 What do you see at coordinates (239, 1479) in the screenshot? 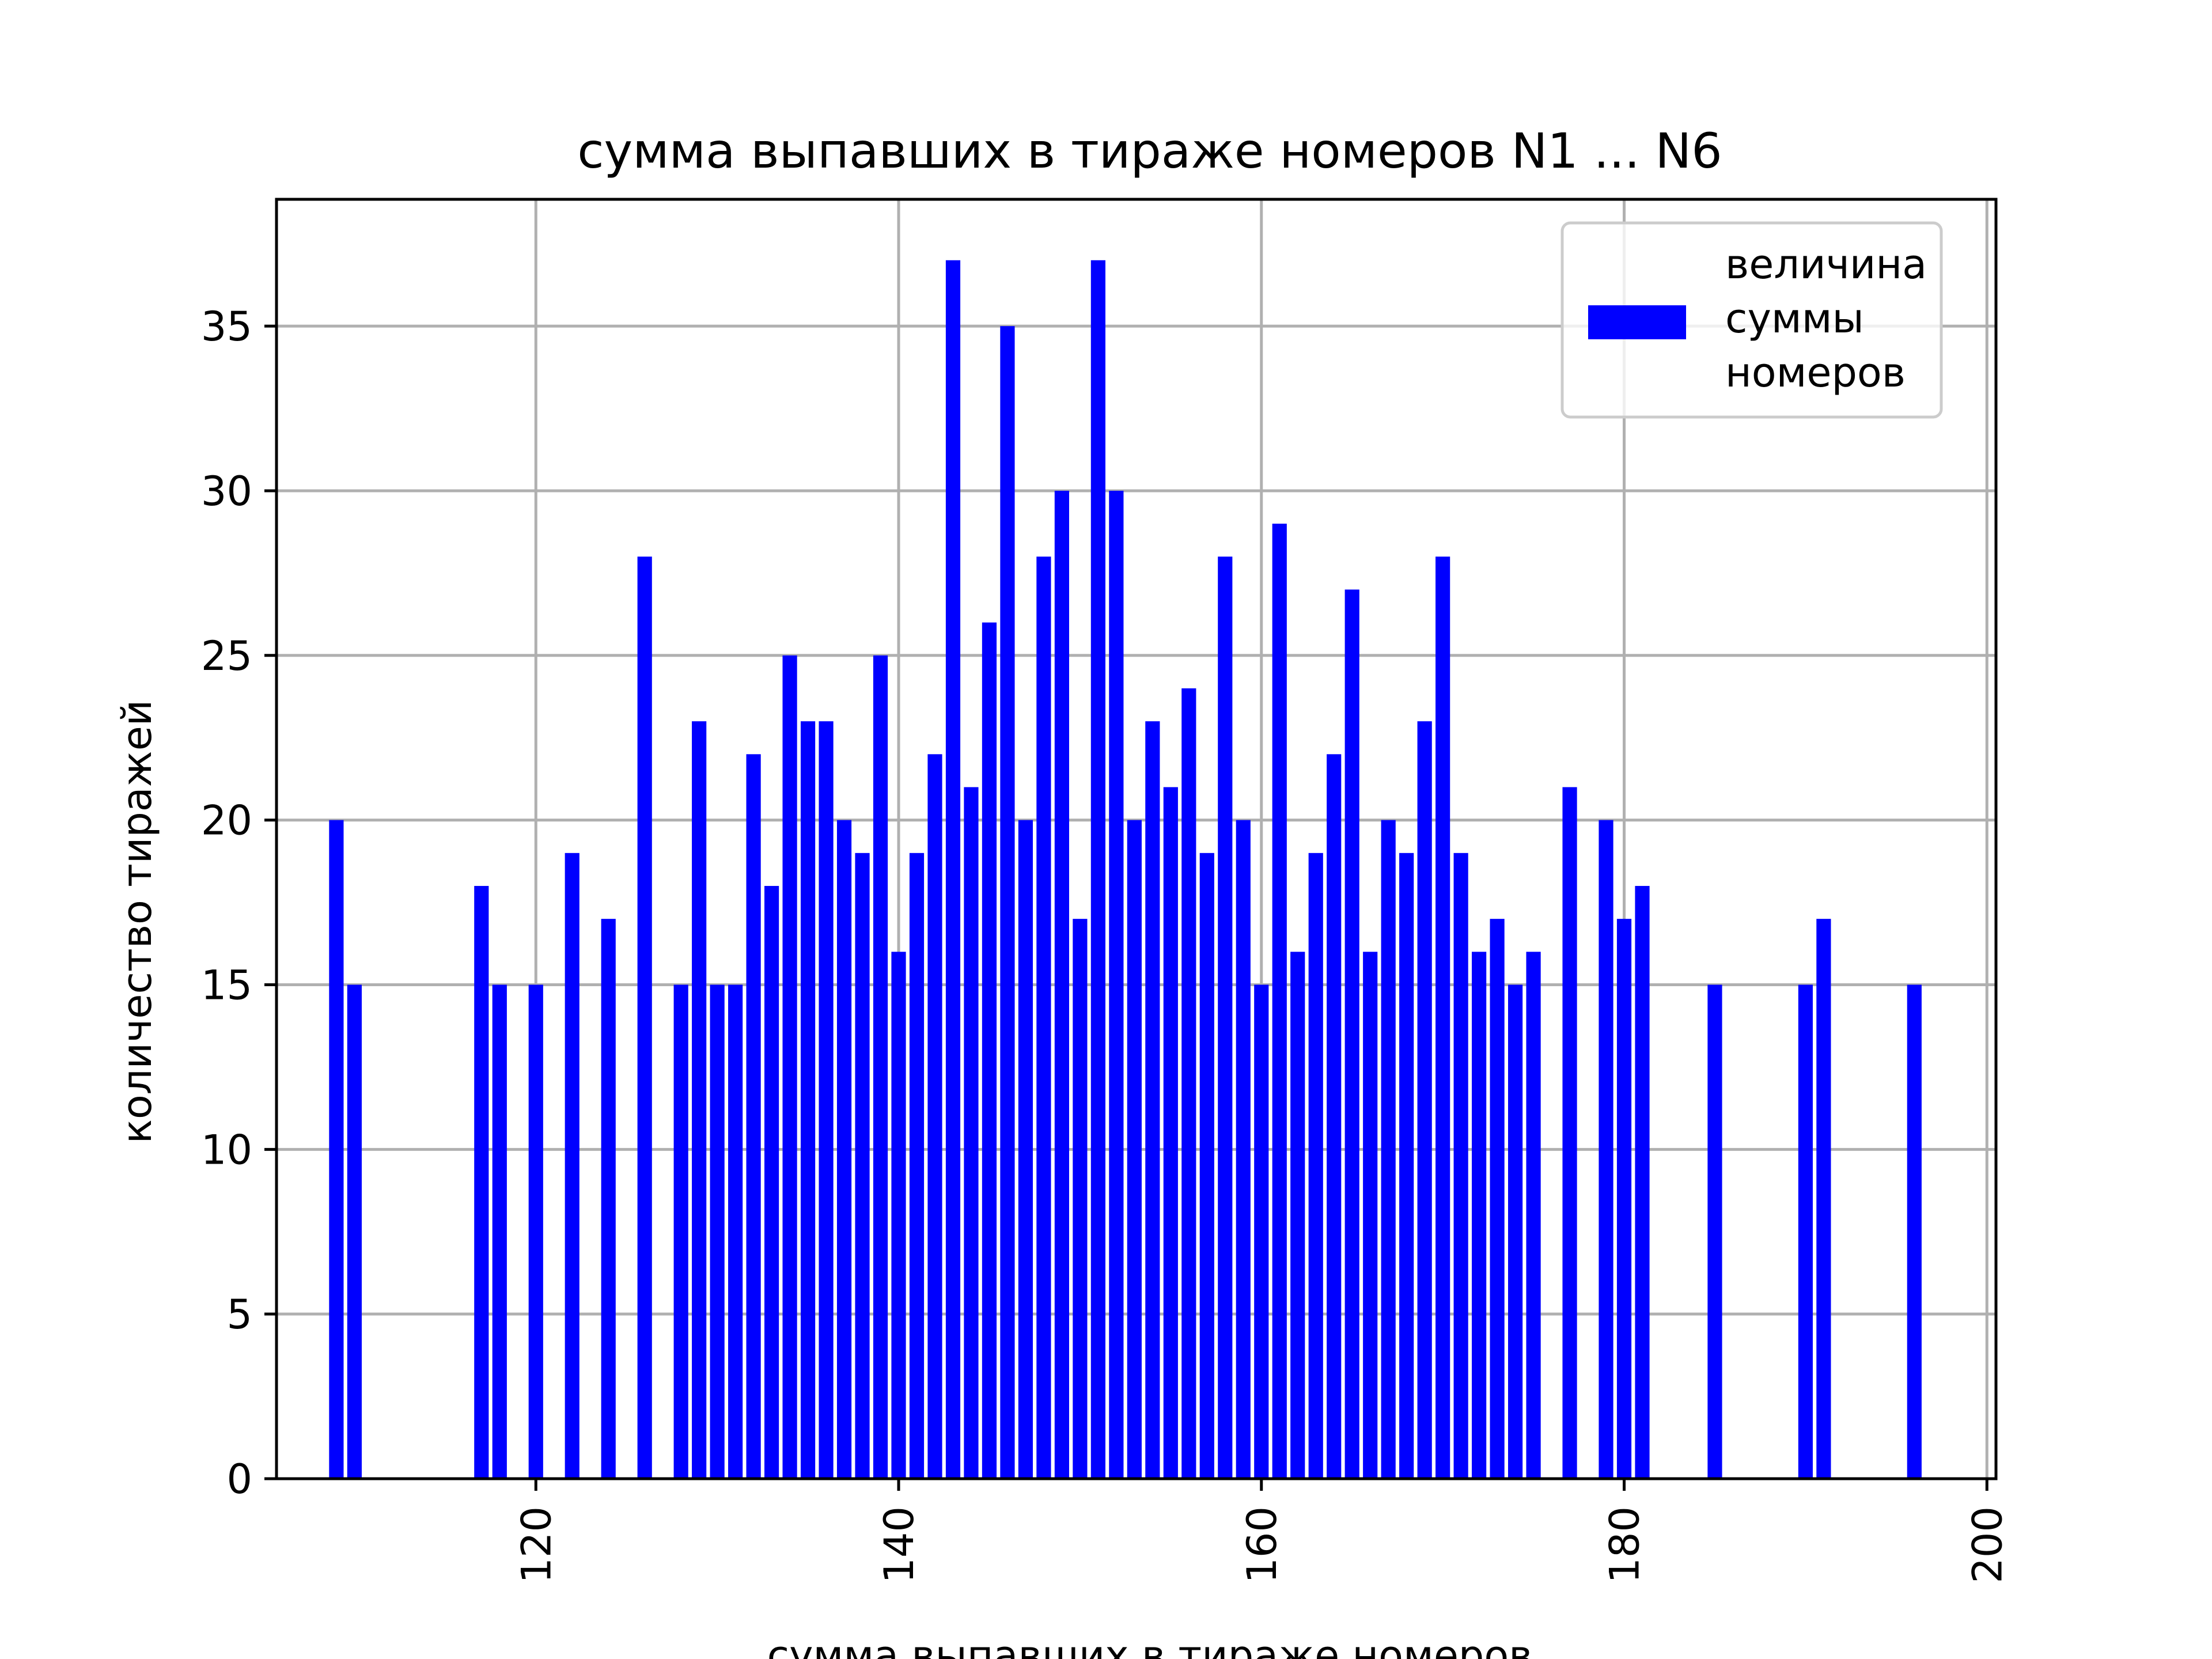
I see `y-tick-label: 0` at bounding box center [239, 1479].